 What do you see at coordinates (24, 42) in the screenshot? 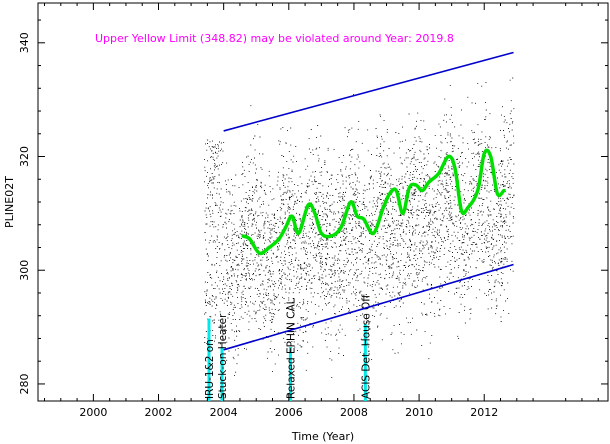
I see `y-tick-label: 340` at bounding box center [24, 42].